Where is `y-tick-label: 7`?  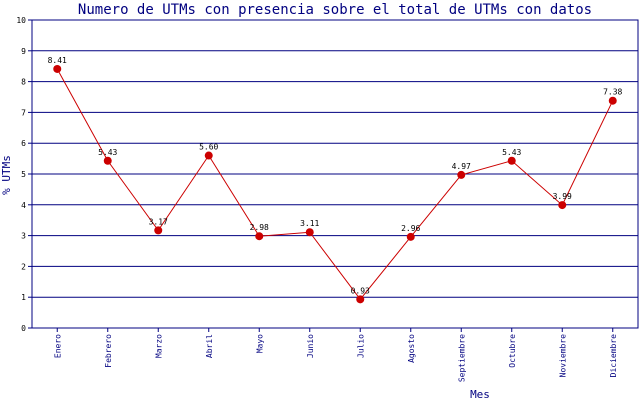
y-tick-label: 7 is located at coordinates (23, 112).